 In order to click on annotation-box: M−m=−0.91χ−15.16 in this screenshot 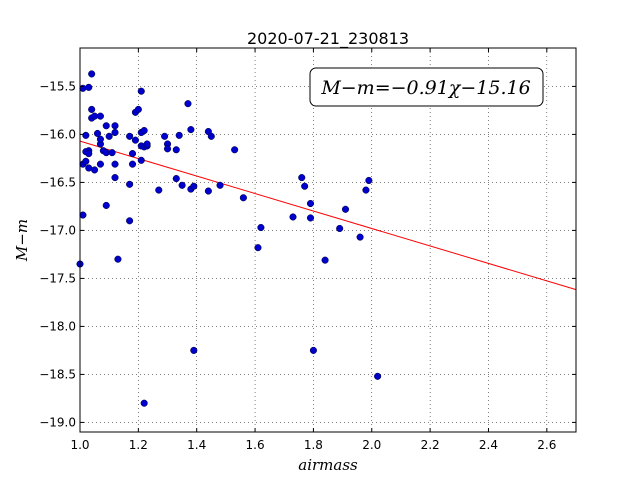, I will do `click(426, 87)`.